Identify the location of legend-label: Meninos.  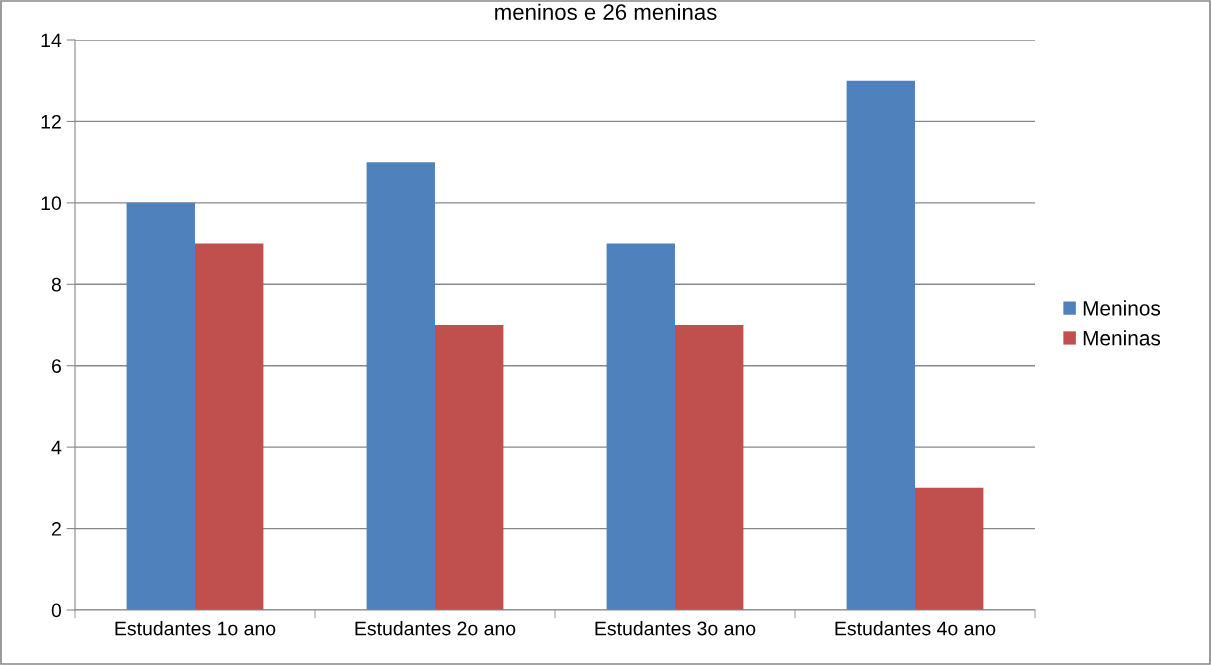
(1122, 308).